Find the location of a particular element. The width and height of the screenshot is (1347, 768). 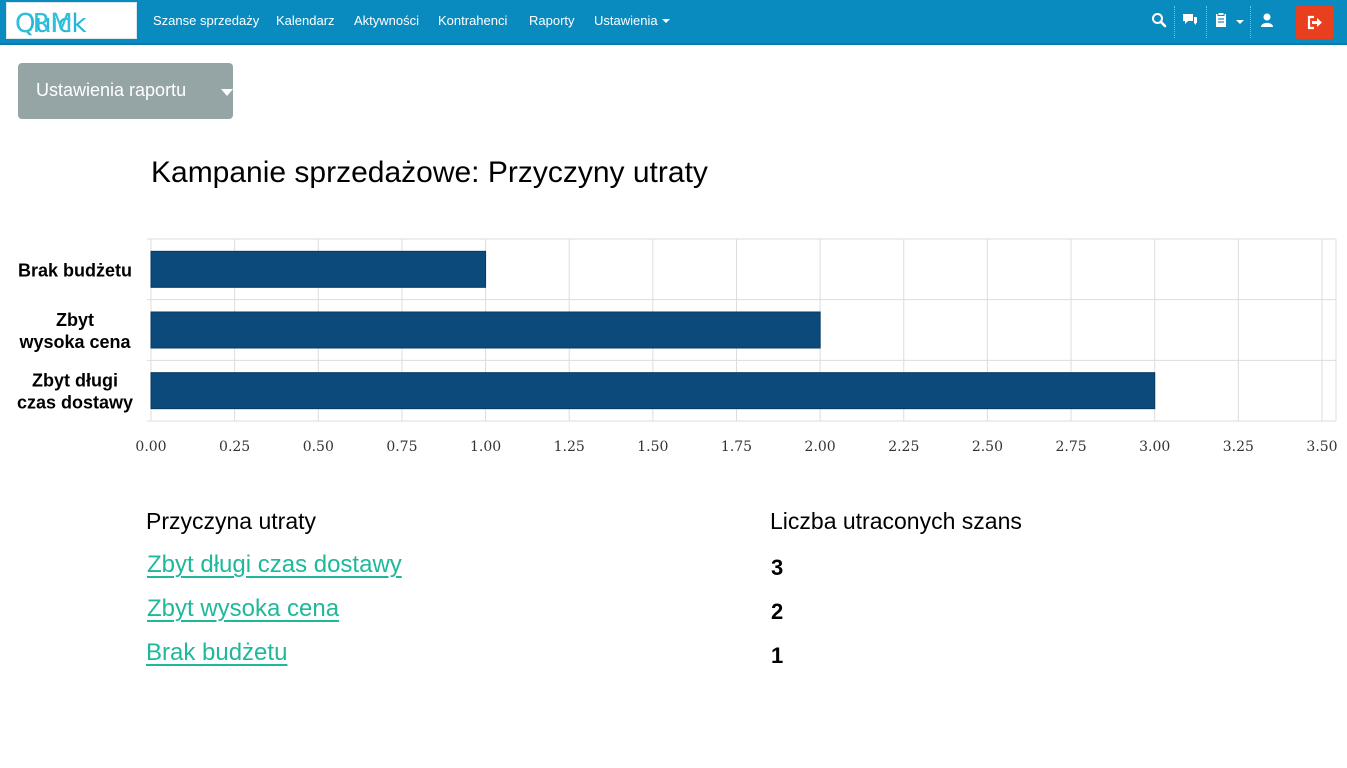

x-tick-label: 2.75 is located at coordinates (1070, 447).